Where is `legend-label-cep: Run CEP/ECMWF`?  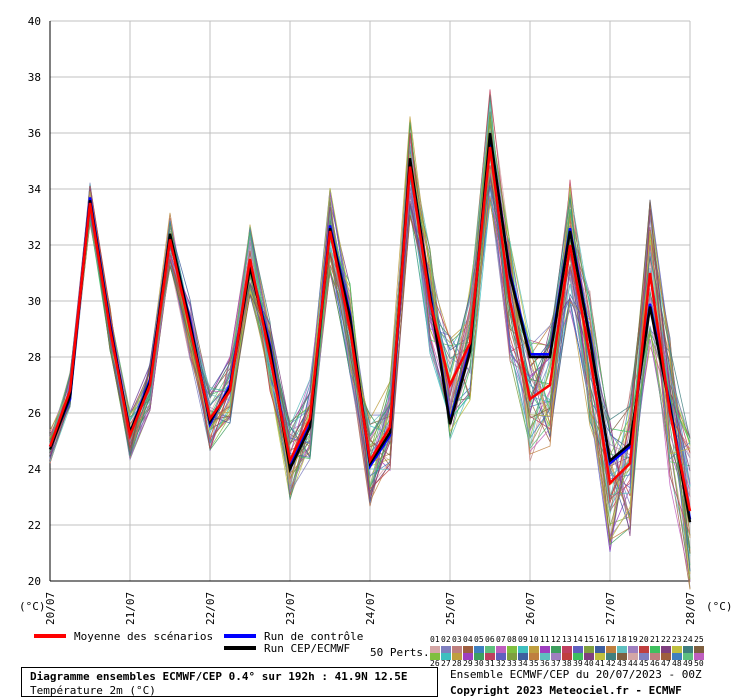
legend-label-cep: Run CEP/ECMWF is located at coordinates (307, 648).